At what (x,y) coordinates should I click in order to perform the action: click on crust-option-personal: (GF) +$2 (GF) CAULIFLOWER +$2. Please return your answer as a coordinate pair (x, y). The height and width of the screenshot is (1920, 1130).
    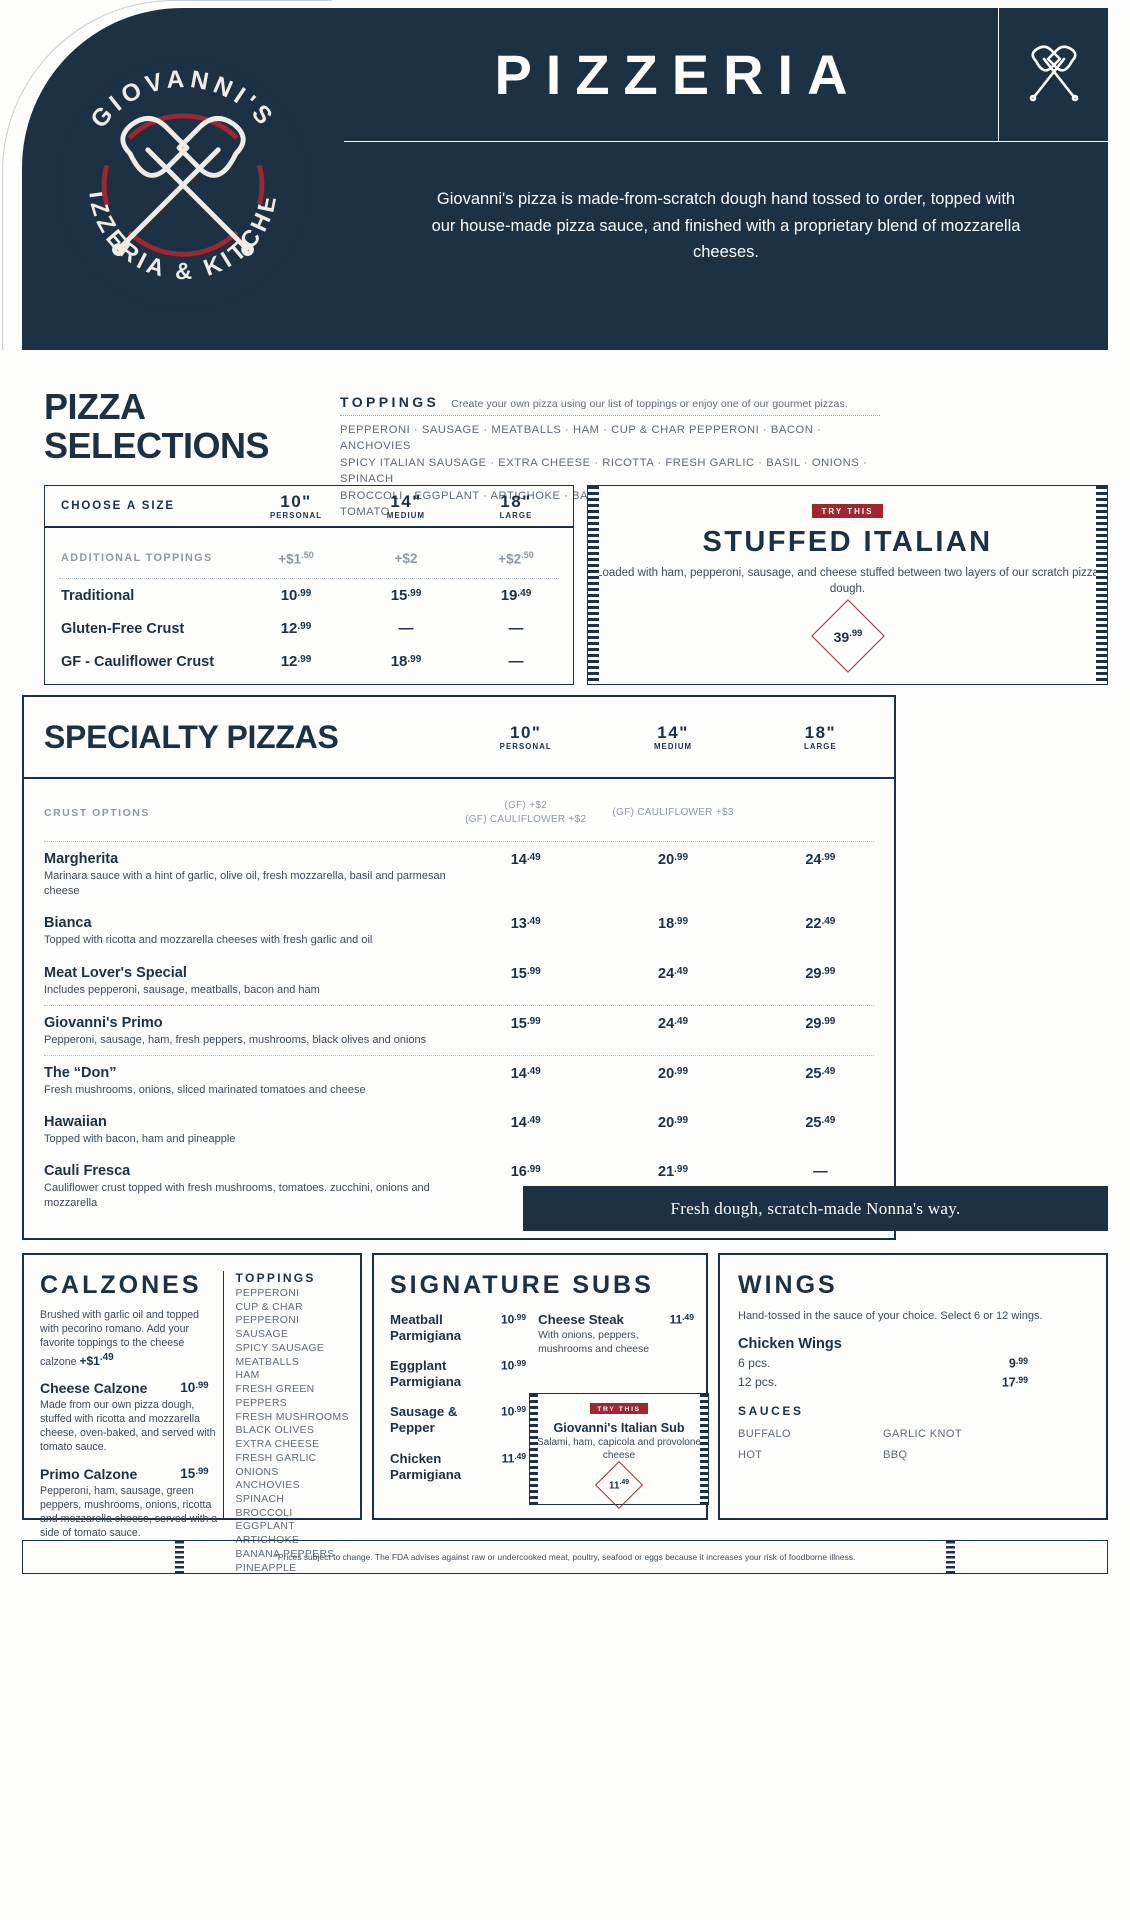
    Looking at the image, I should click on (526, 812).